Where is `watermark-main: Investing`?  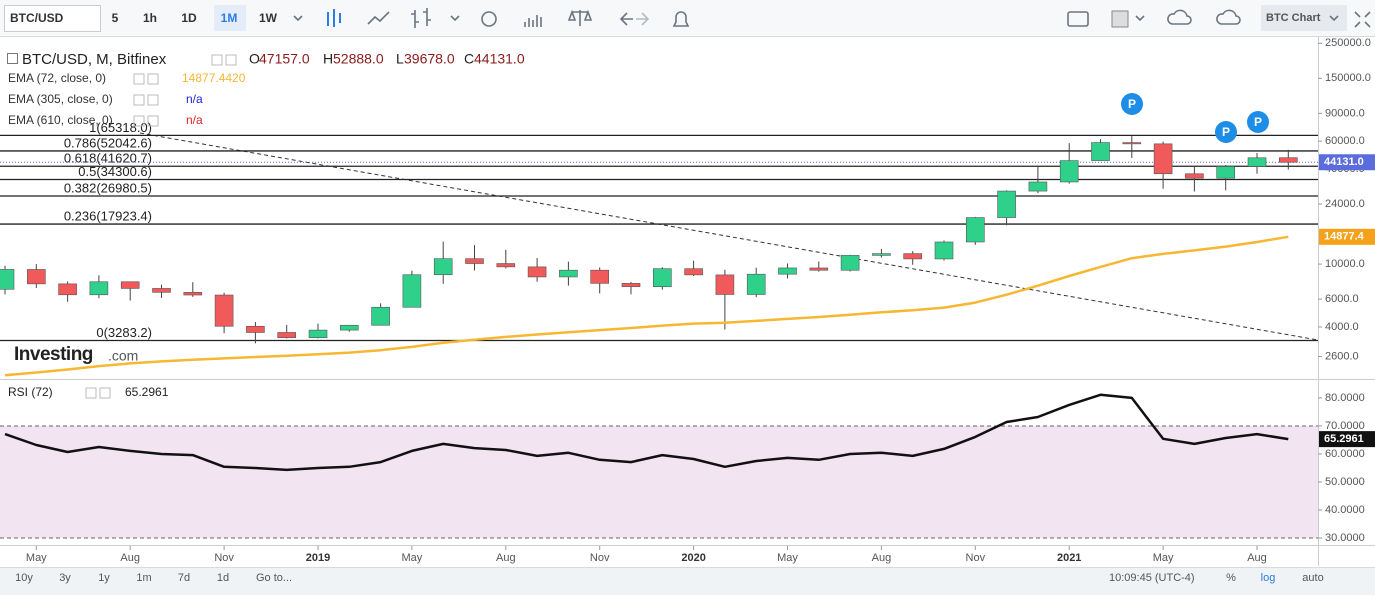 watermark-main: Investing is located at coordinates (53, 354).